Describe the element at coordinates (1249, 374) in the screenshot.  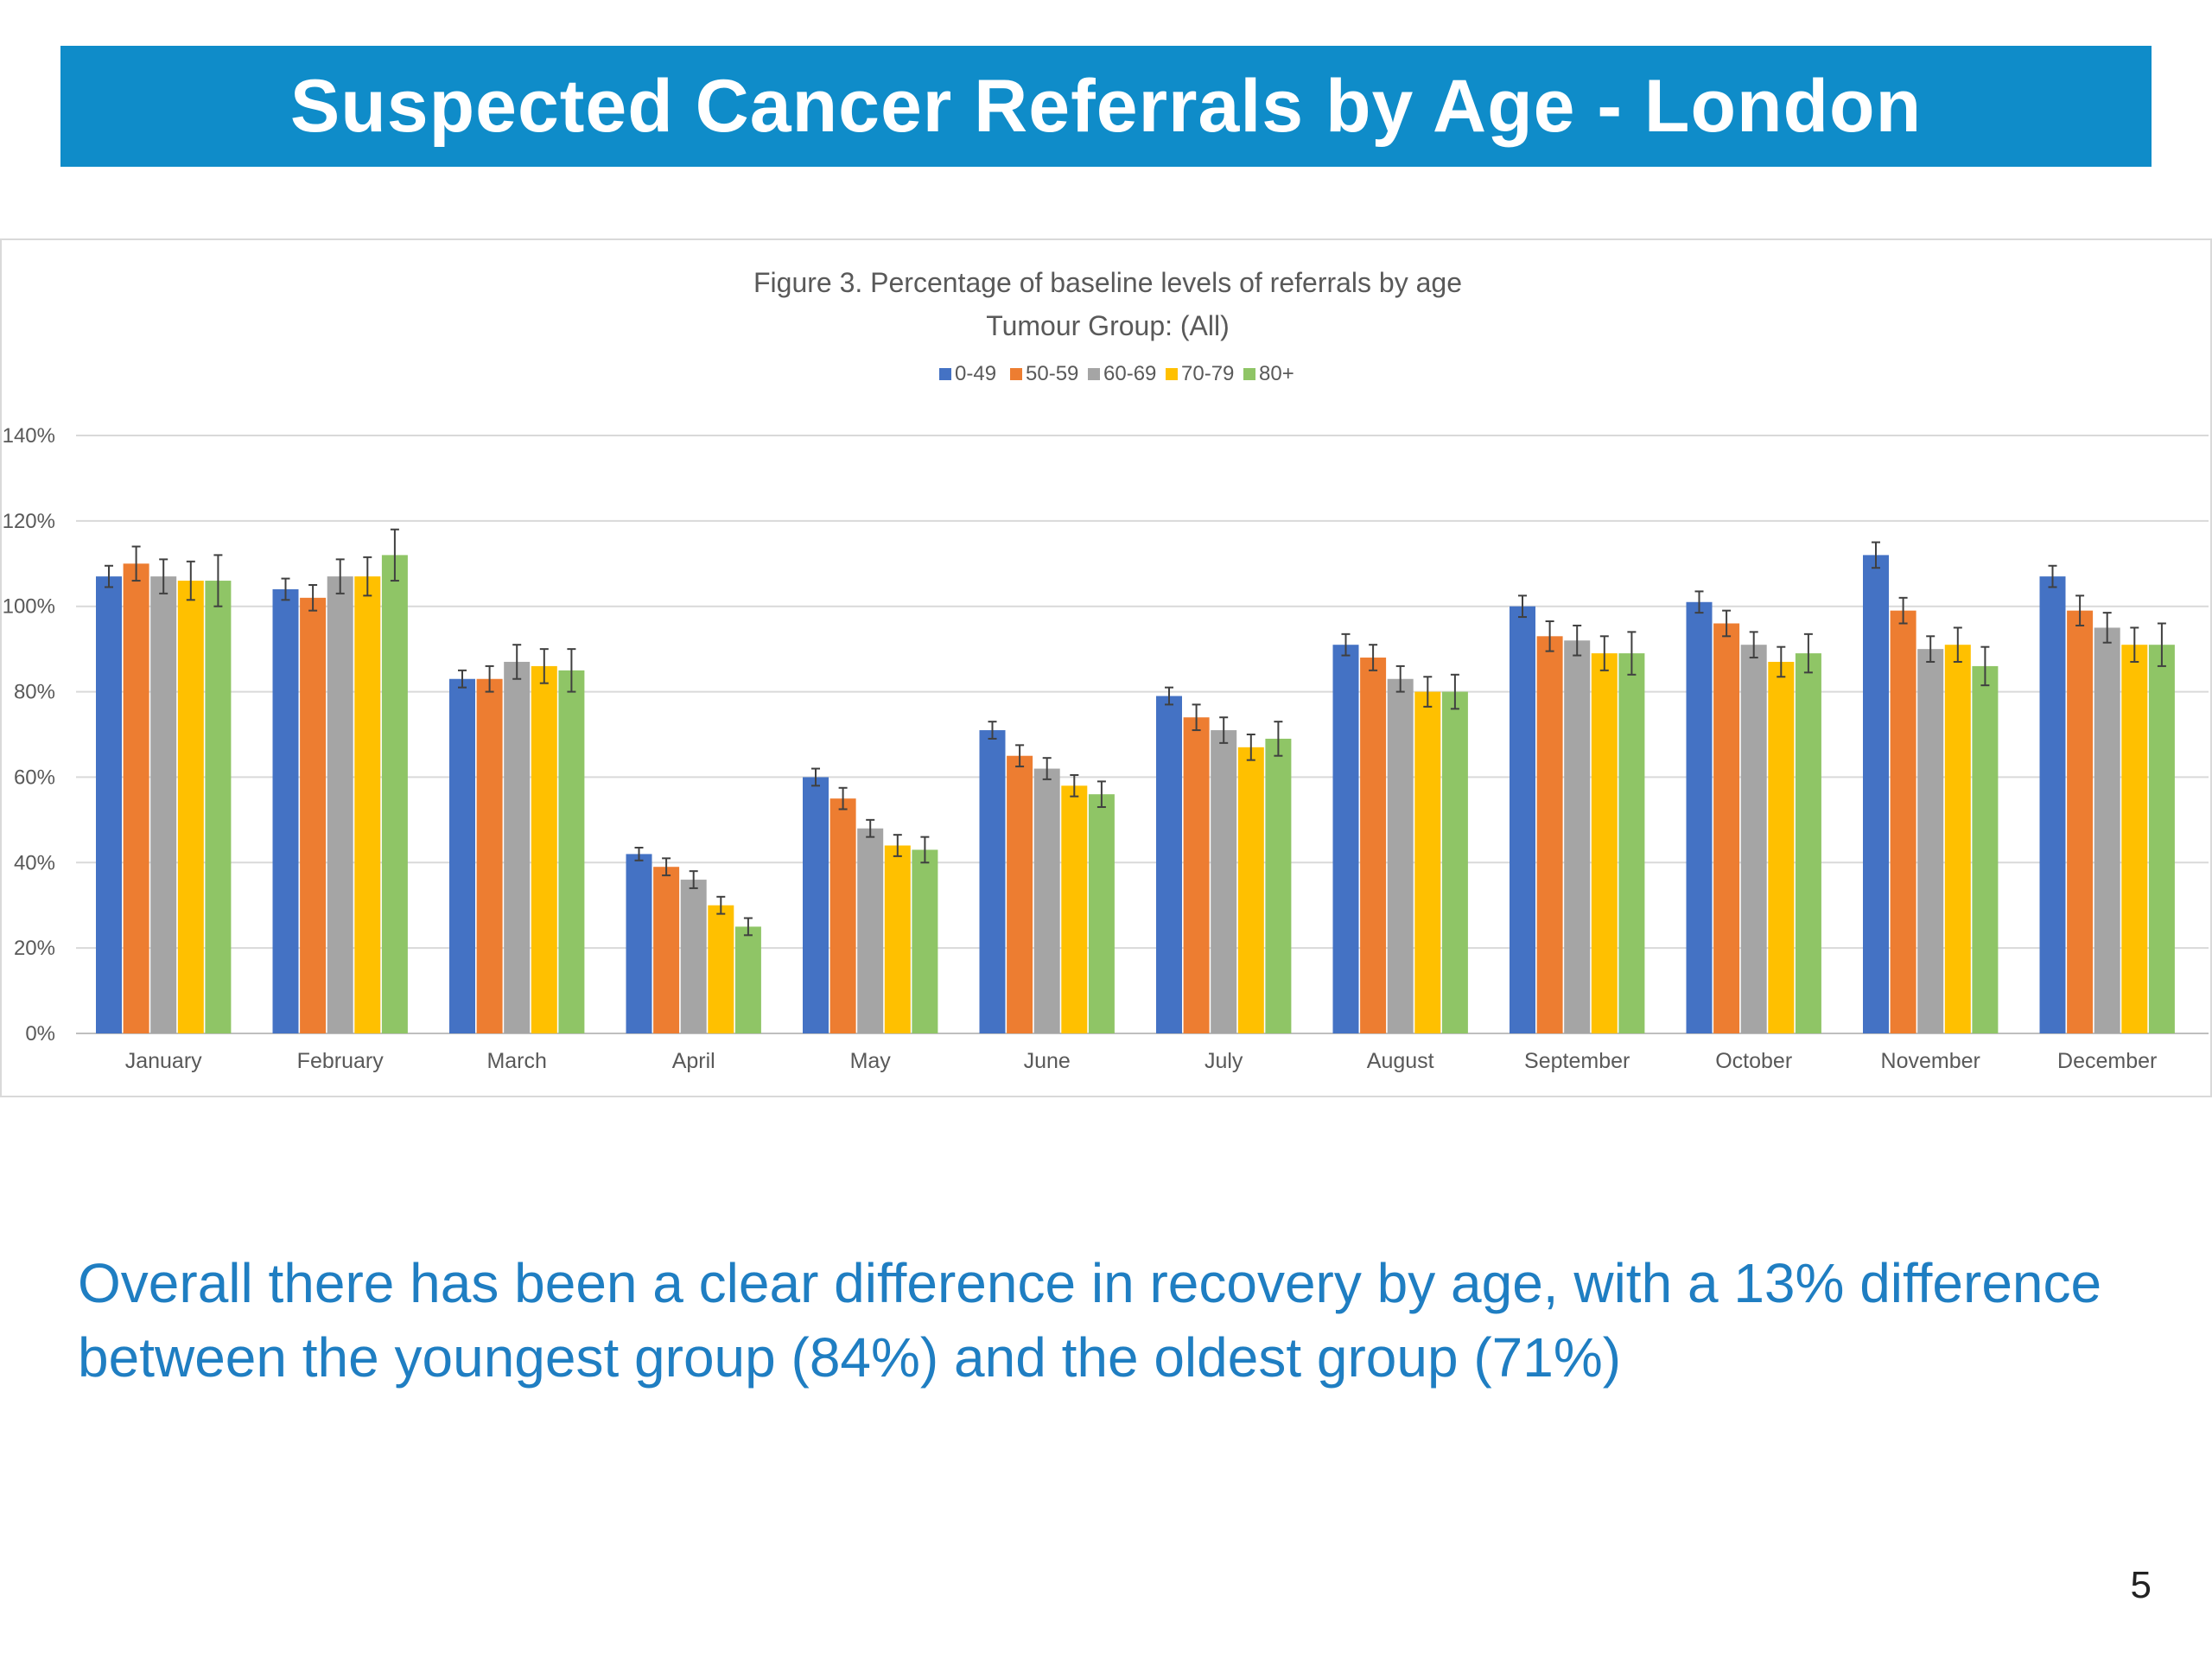
I see `legend-swatch-80+` at that location.